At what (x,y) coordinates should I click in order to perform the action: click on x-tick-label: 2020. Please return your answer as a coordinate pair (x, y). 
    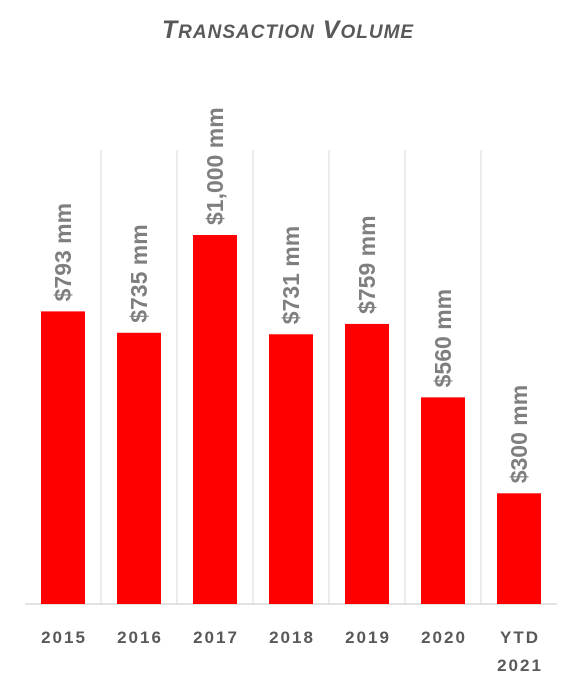
    Looking at the image, I should click on (444, 637).